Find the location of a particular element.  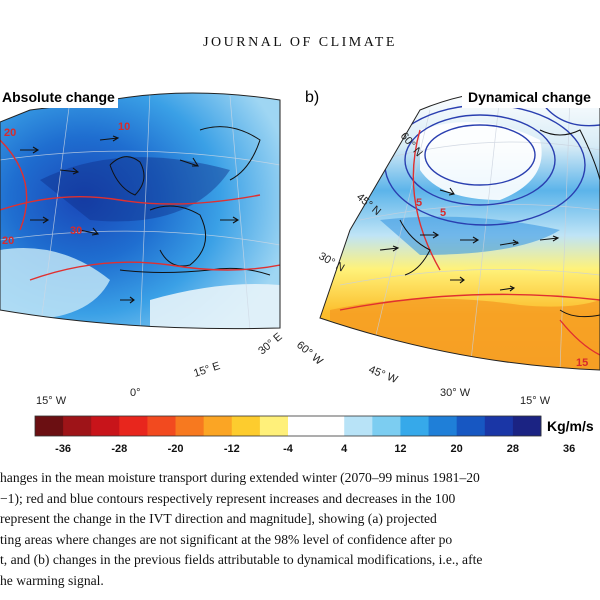

colorbar-tick-label: -20 is located at coordinates (176, 449).